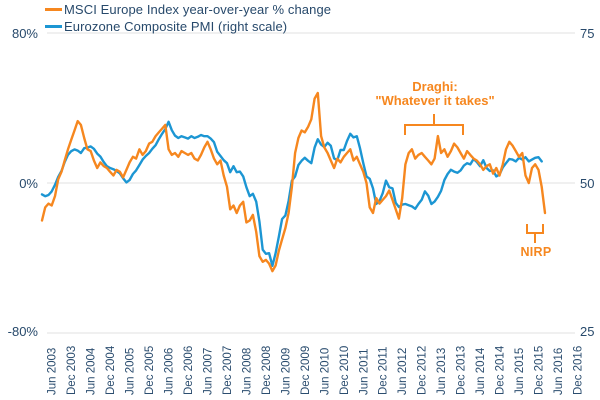  Describe the element at coordinates (587, 331) in the screenshot. I see `right-axis-tick-25: 25` at that location.